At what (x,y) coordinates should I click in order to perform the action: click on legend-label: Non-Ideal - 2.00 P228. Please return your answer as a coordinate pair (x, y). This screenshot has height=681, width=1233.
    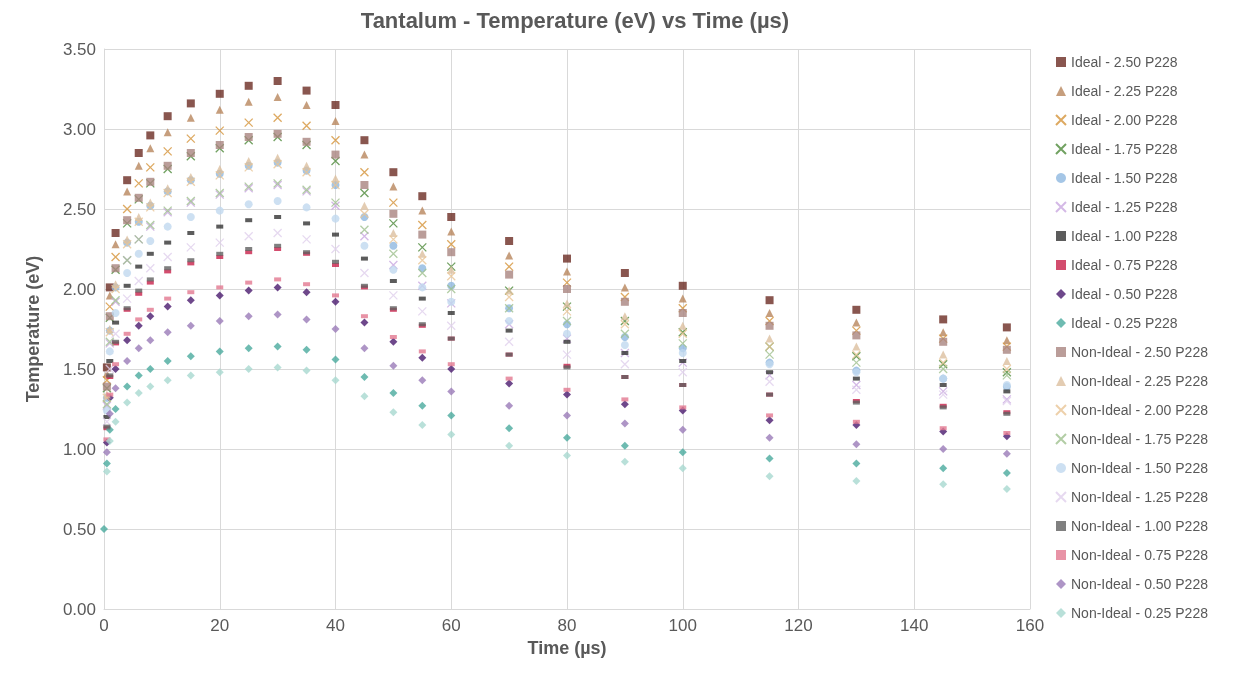
    Looking at the image, I should click on (1140, 410).